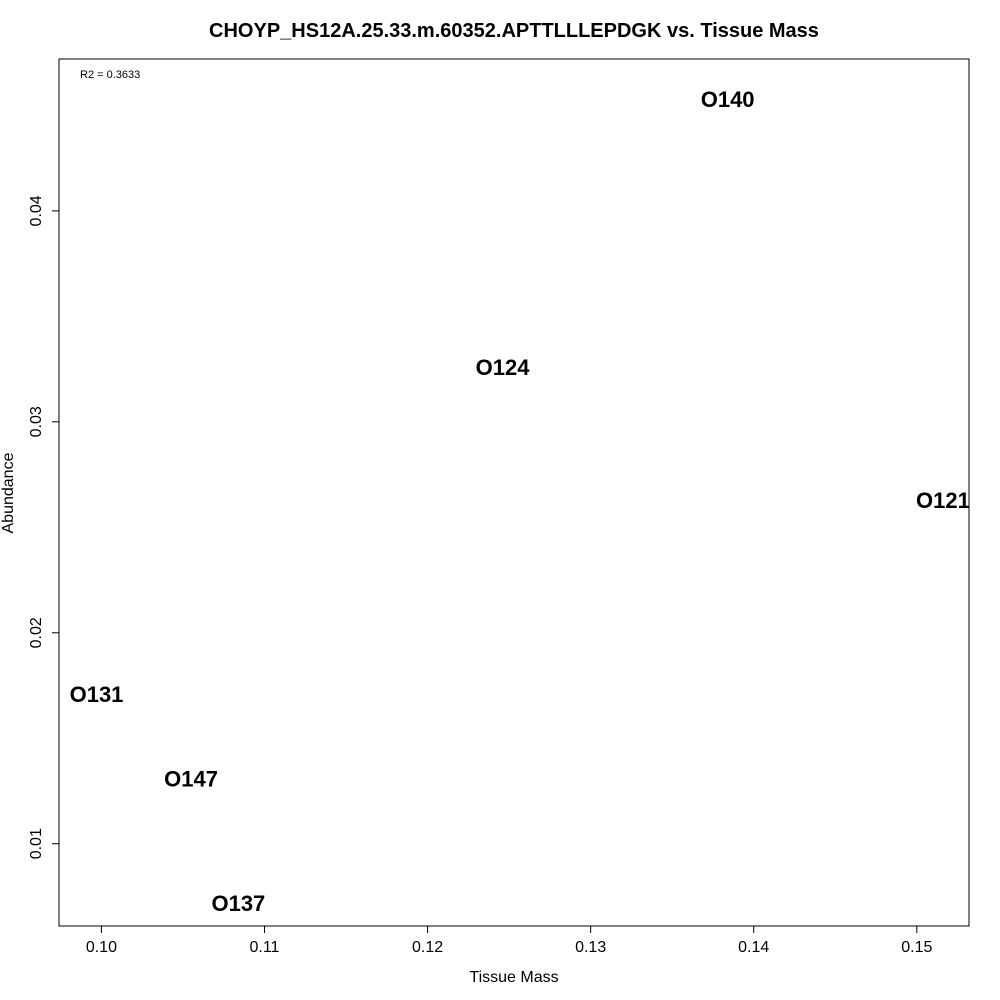 The height and width of the screenshot is (1000, 1000). What do you see at coordinates (101, 947) in the screenshot?
I see `x-tick-label: 0.10` at bounding box center [101, 947].